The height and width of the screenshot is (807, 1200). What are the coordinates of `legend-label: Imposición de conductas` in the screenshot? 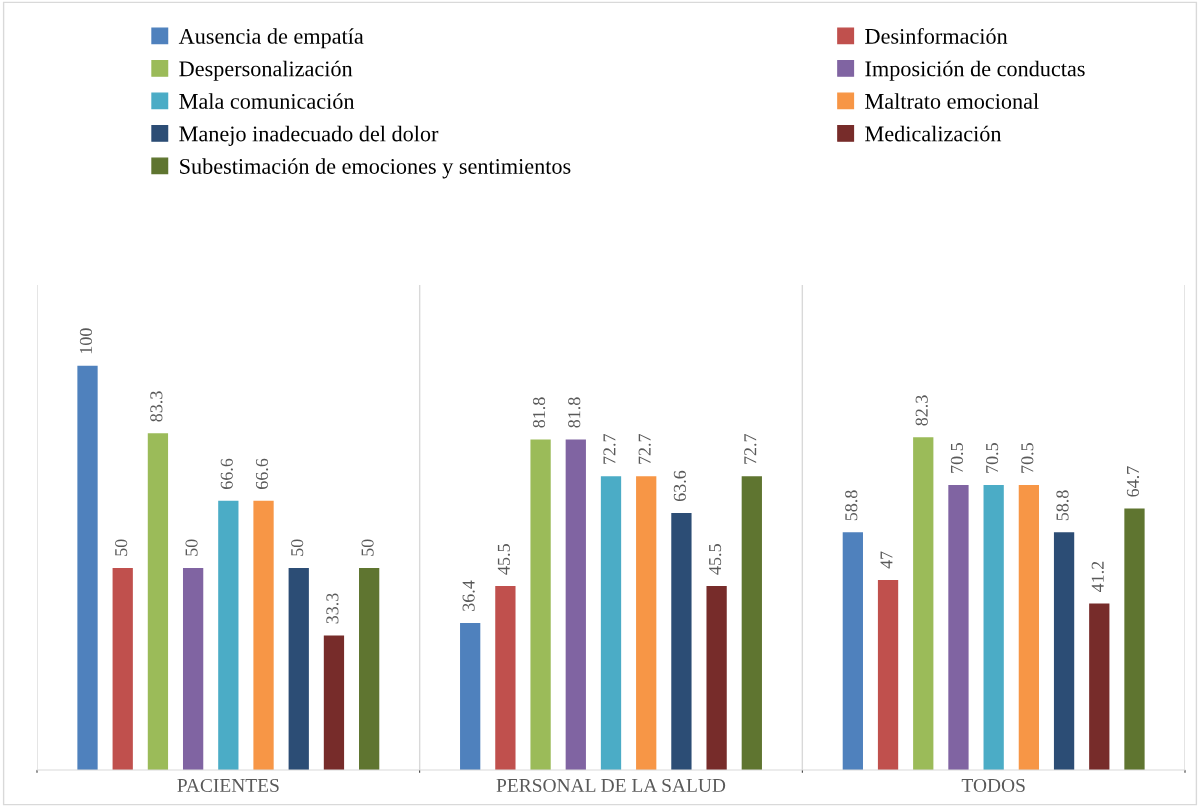 It's located at (975, 70).